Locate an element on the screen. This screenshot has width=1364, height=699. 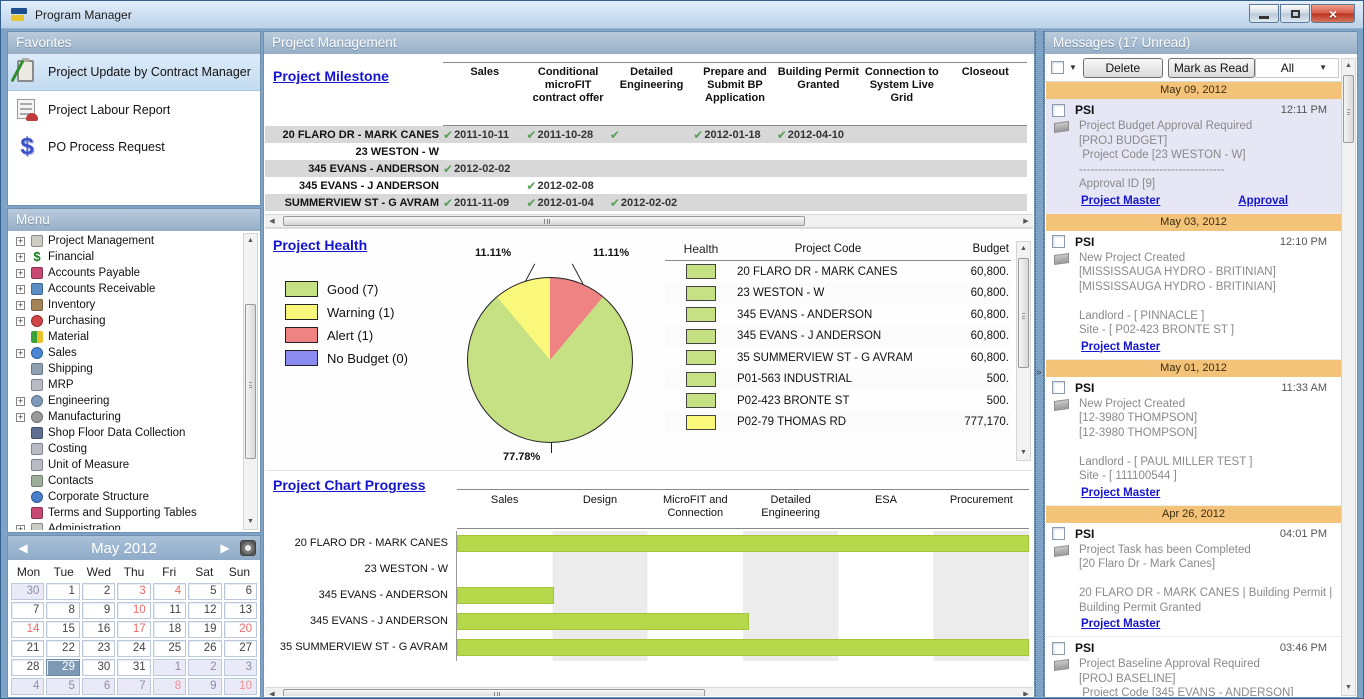
minimize-button is located at coordinates (1264, 13).